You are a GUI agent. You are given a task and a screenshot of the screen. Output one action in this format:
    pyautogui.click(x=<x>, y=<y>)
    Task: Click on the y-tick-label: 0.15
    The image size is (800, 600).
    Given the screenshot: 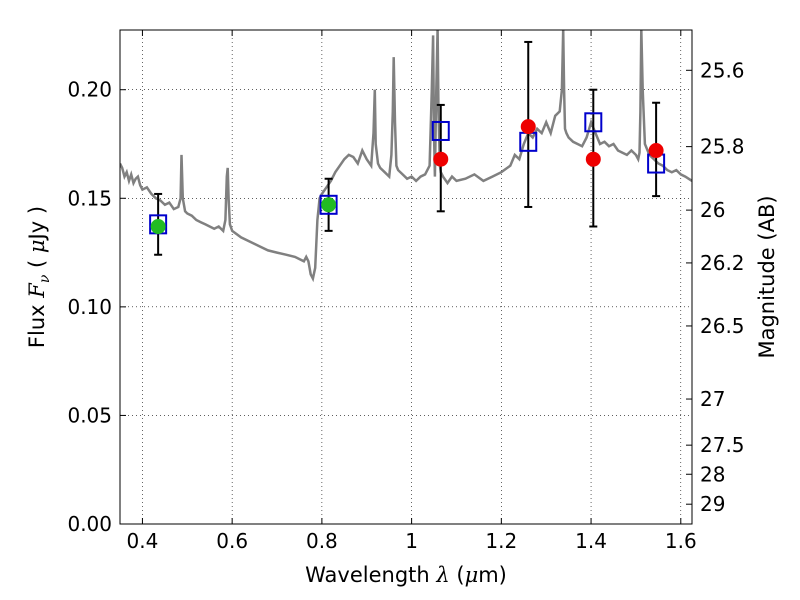 What is the action you would take?
    pyautogui.click(x=89, y=198)
    